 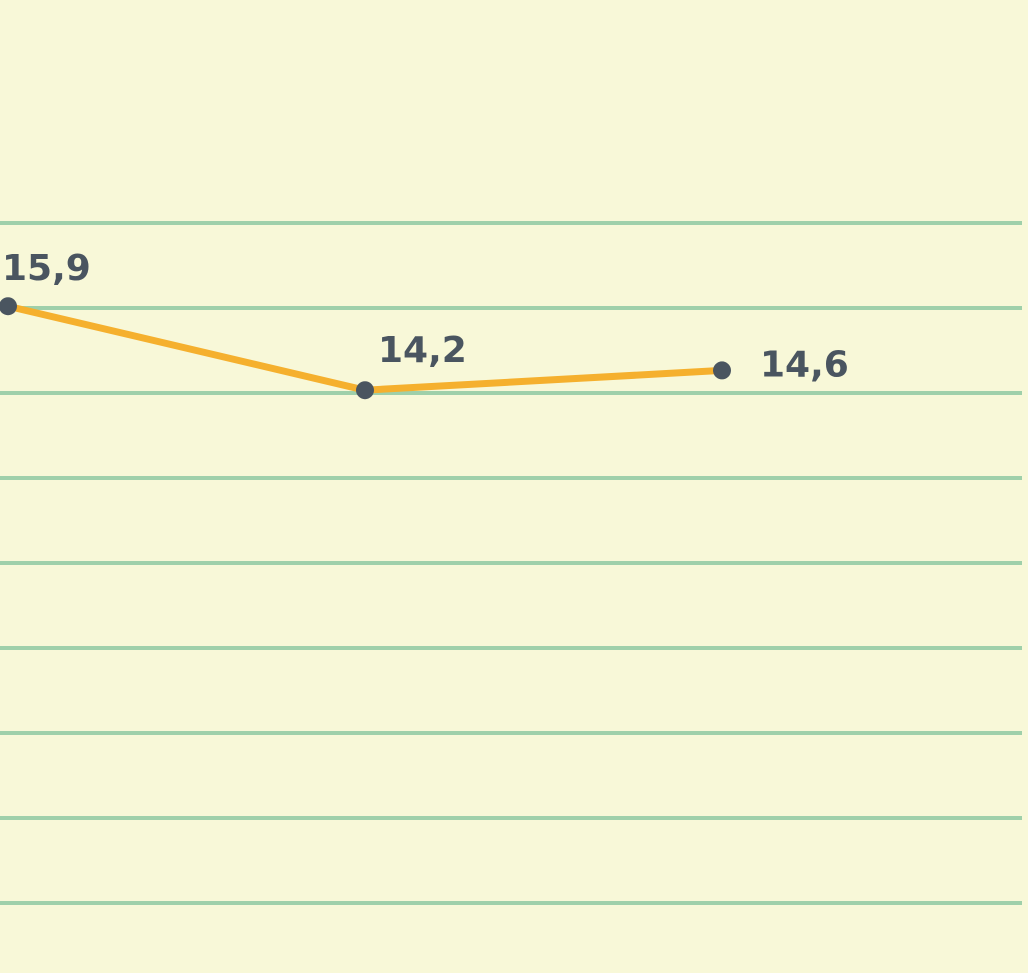 What do you see at coordinates (804, 364) in the screenshot?
I see `data-label: 14,6` at bounding box center [804, 364].